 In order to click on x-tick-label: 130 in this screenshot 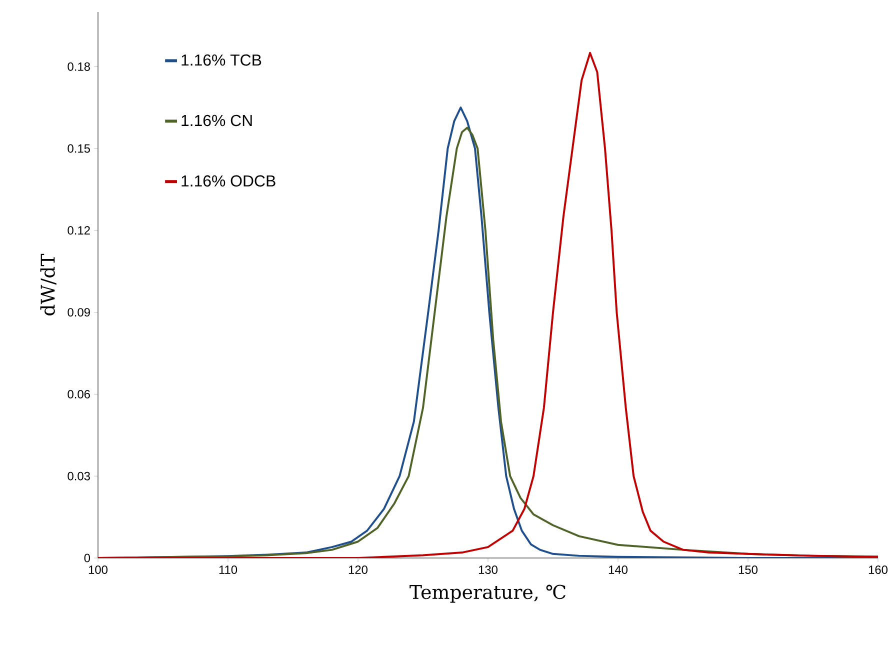, I will do `click(488, 570)`.